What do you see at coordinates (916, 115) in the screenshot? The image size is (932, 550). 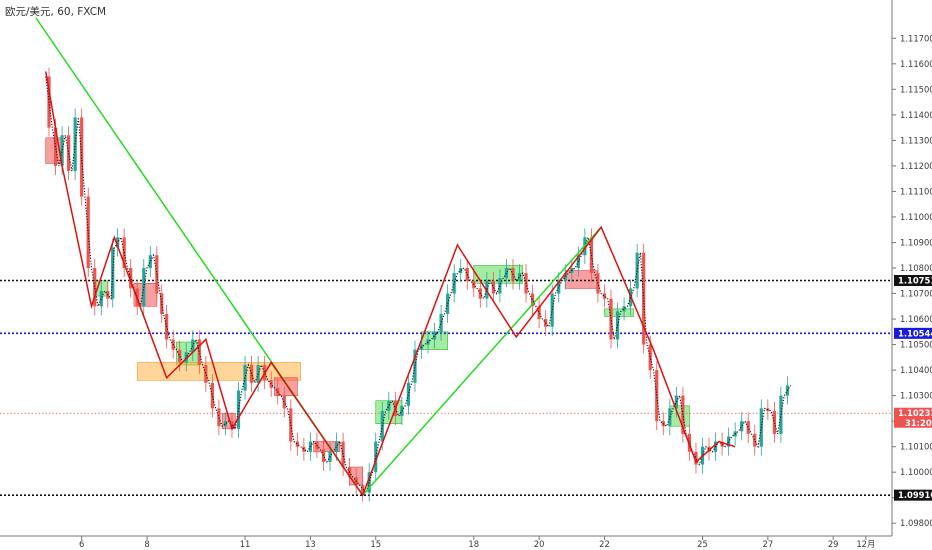 I see `y-tick-label: 1.11400` at bounding box center [916, 115].